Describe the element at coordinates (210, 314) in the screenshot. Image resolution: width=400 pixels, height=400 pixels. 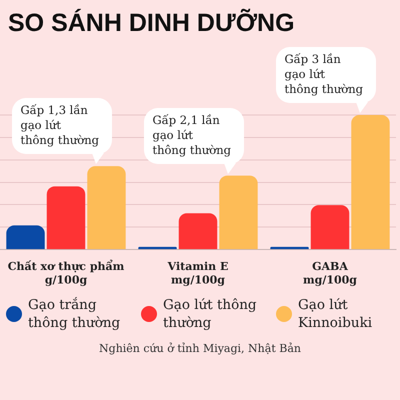
I see `legend-label: Gạo lứt thông thường` at that location.